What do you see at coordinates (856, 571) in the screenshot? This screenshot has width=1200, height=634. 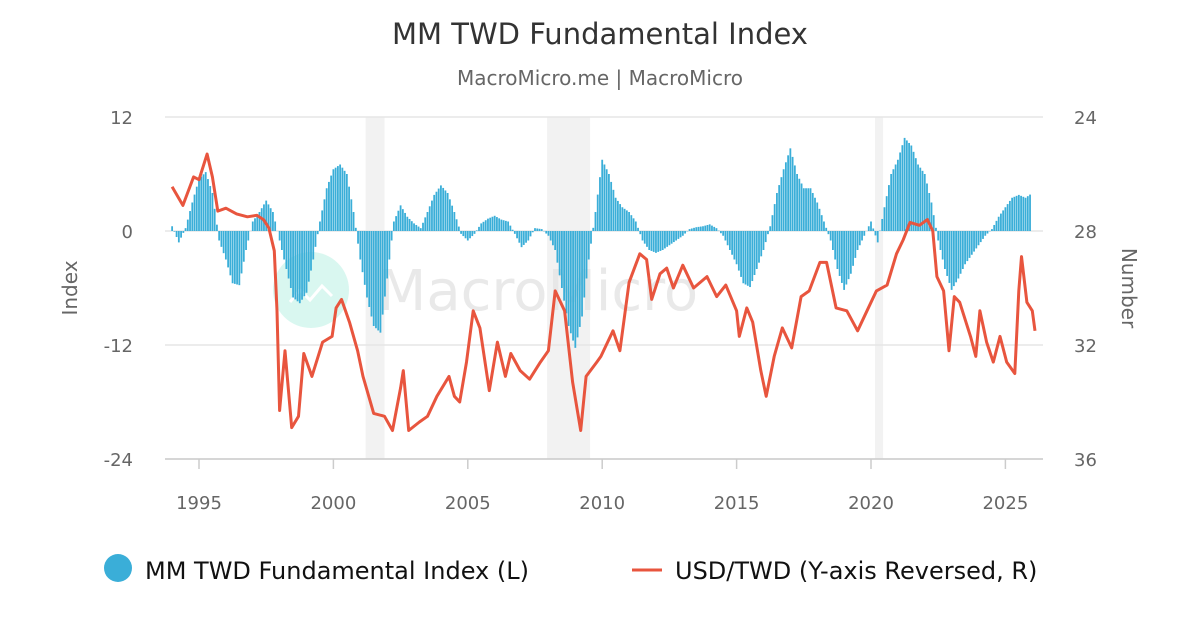 I see `legend-label: USD/TWD (Y-axis Reversed, R)` at bounding box center [856, 571].